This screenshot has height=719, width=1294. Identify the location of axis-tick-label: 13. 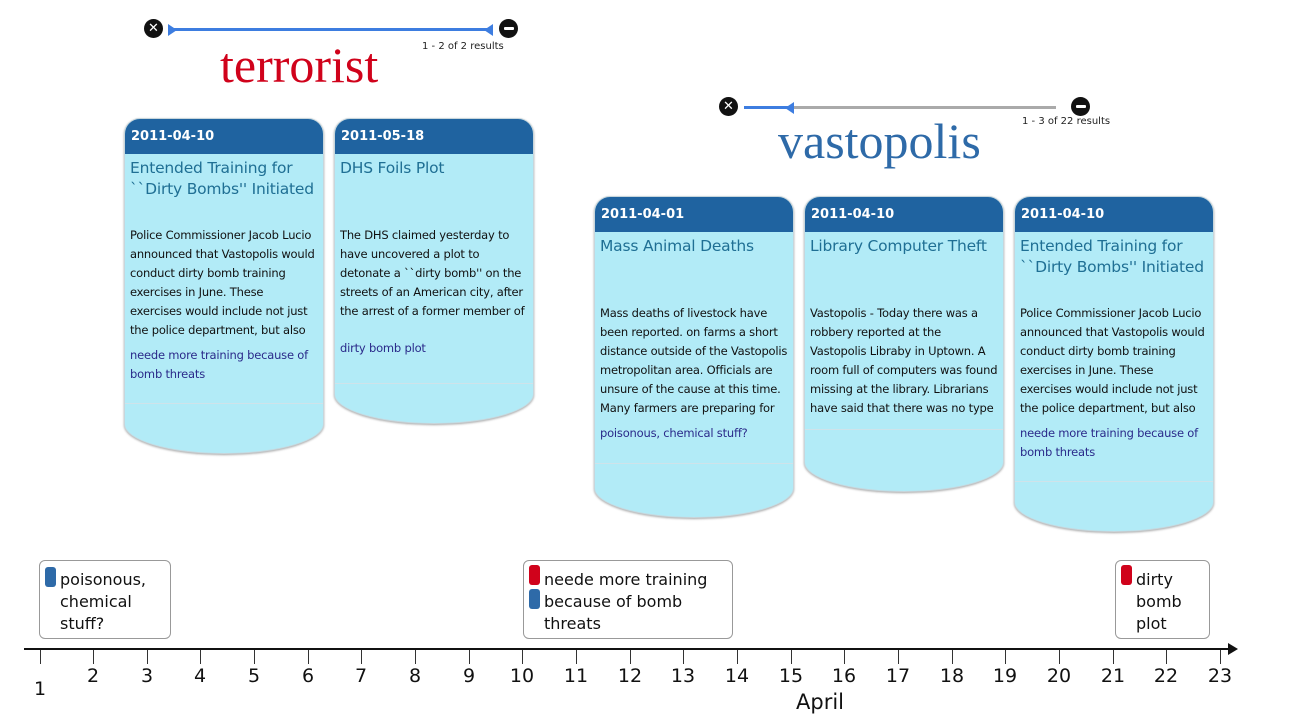
(683, 676).